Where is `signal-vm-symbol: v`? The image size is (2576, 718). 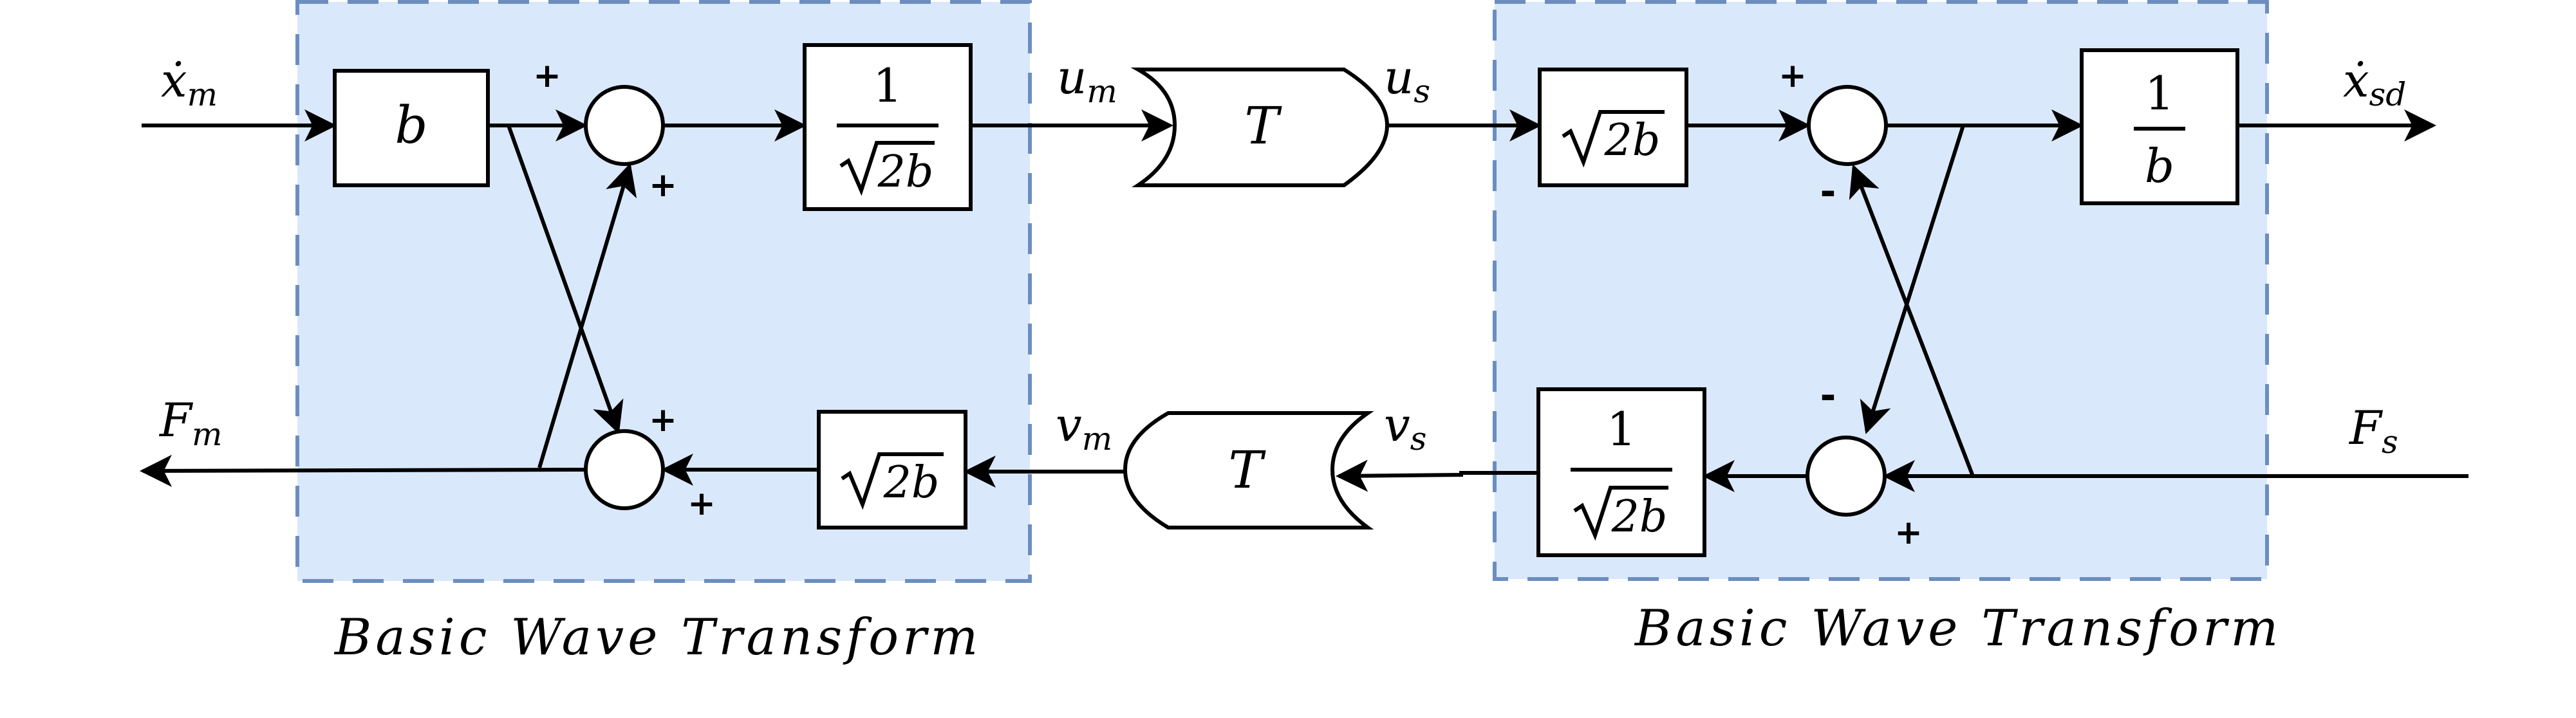
signal-vm-symbol: v is located at coordinates (1069, 425).